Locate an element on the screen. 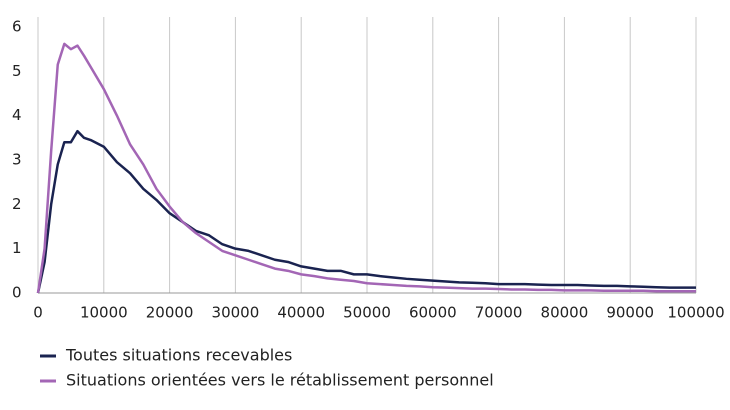  x-tick-label: 10000 is located at coordinates (104, 313).